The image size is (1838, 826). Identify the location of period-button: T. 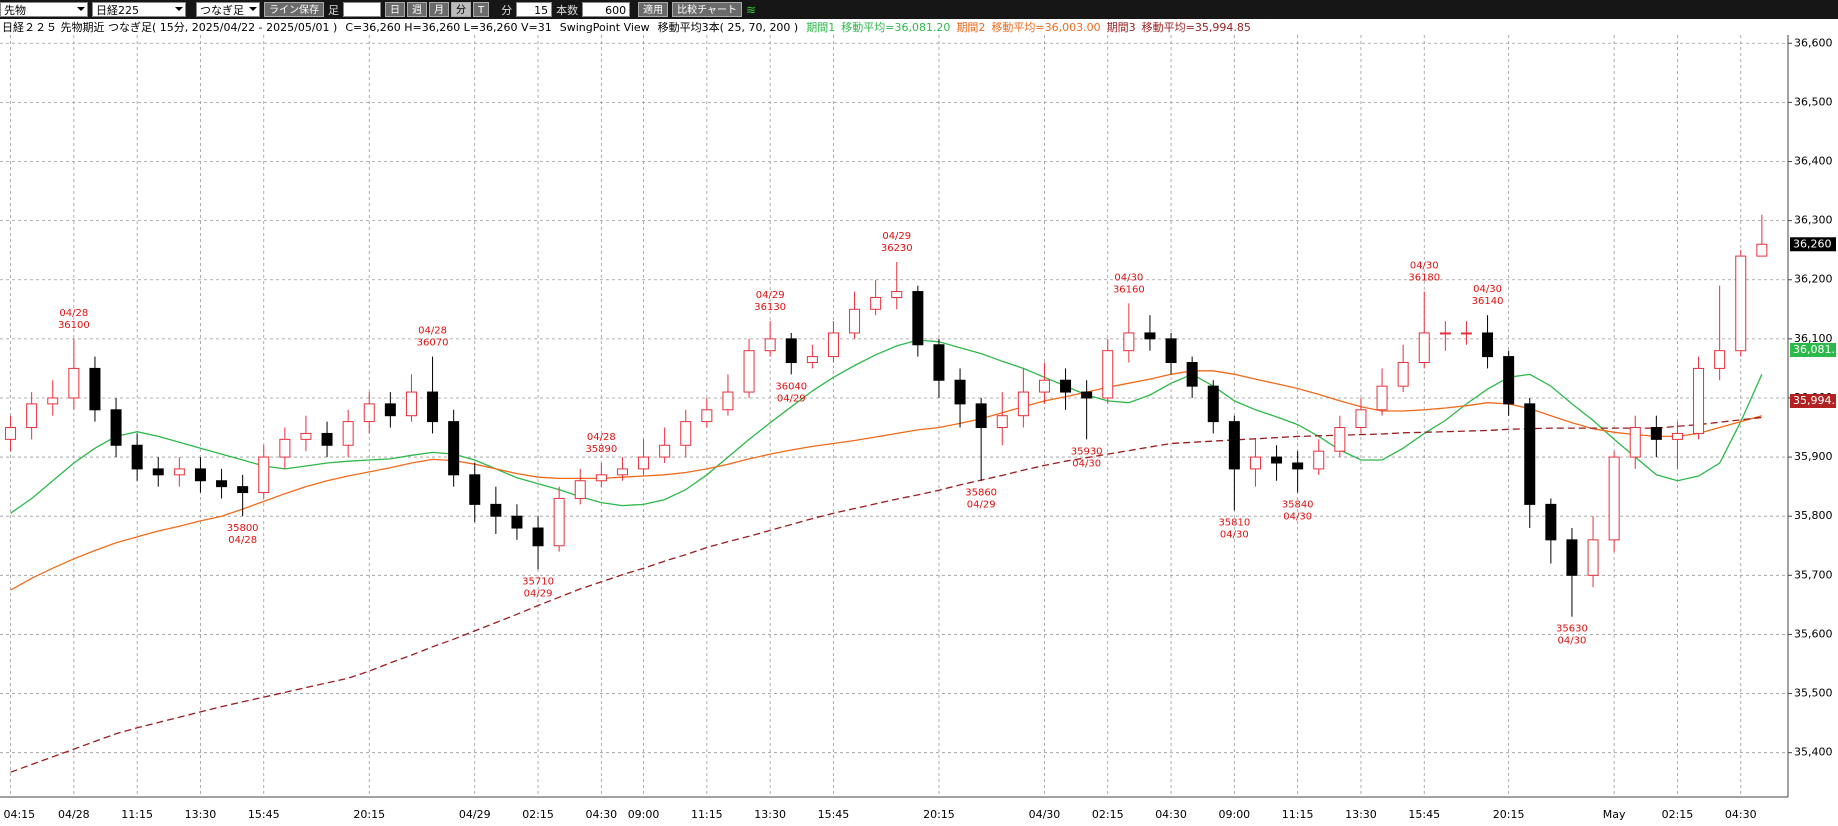
(481, 9).